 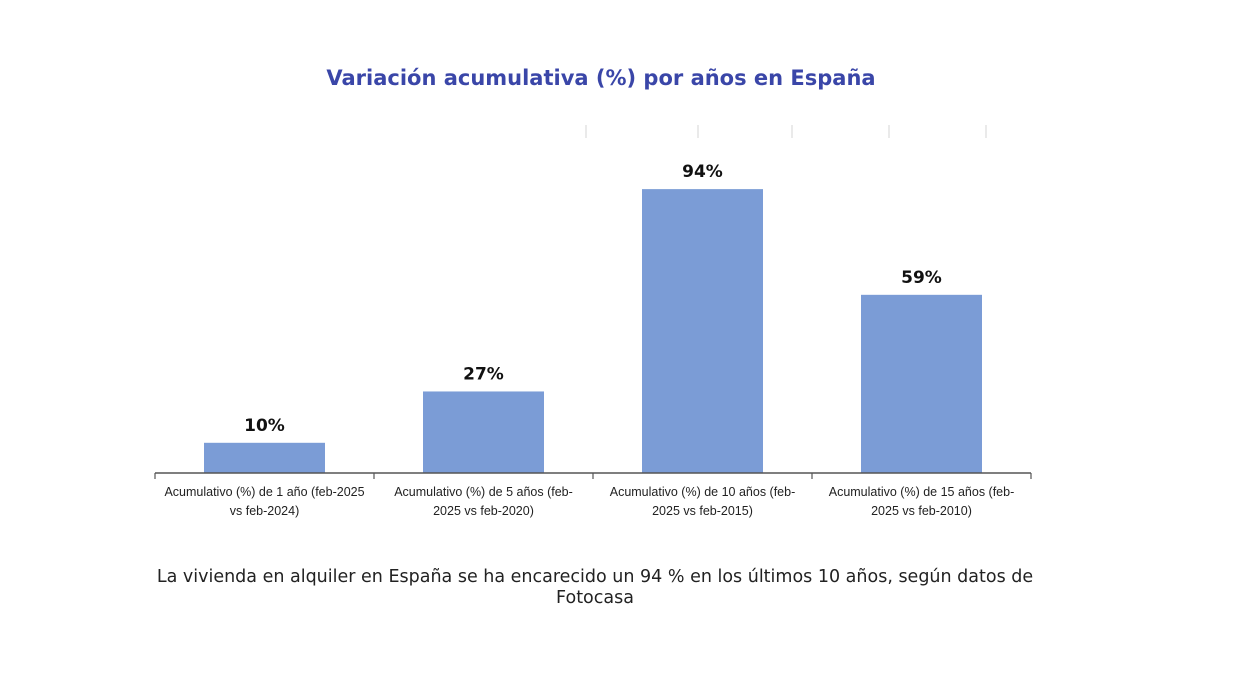 What do you see at coordinates (264, 426) in the screenshot?
I see `data-label-1: 10%` at bounding box center [264, 426].